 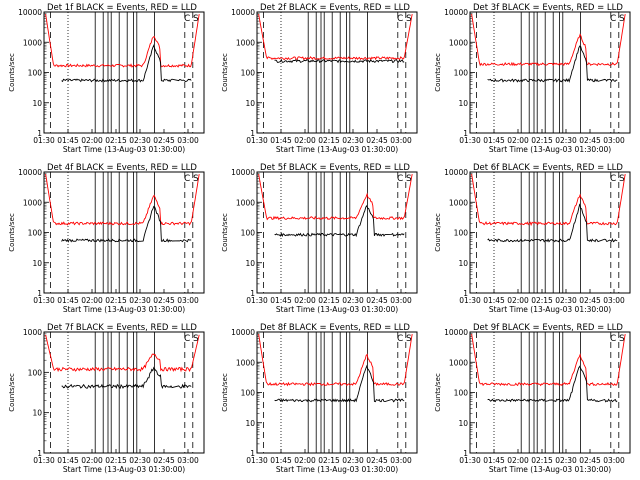 What do you see at coordinates (122, 8) in the screenshot?
I see `panel-title: Det 1f BLACK = Events, RED = LLD` at bounding box center [122, 8].